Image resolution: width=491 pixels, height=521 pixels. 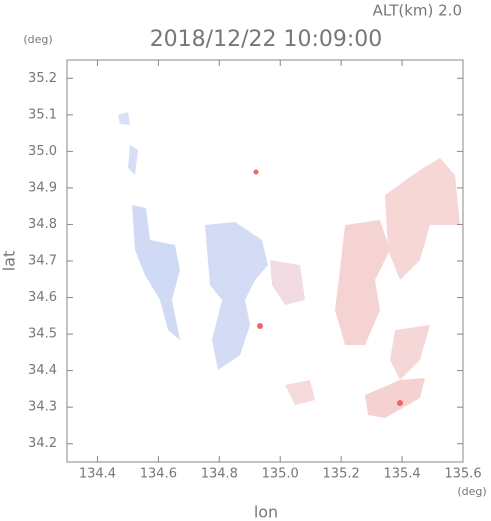 I want to click on x-tick-label: 134.8, so click(x=219, y=474).